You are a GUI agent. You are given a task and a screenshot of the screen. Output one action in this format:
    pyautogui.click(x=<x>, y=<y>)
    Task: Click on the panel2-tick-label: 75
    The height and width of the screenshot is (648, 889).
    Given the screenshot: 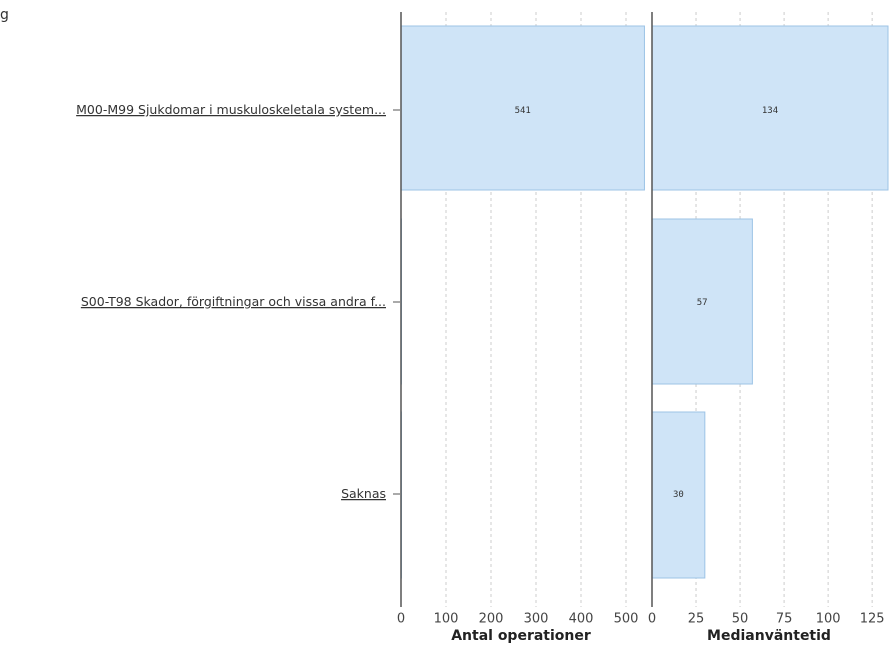 What is the action you would take?
    pyautogui.click(x=784, y=619)
    